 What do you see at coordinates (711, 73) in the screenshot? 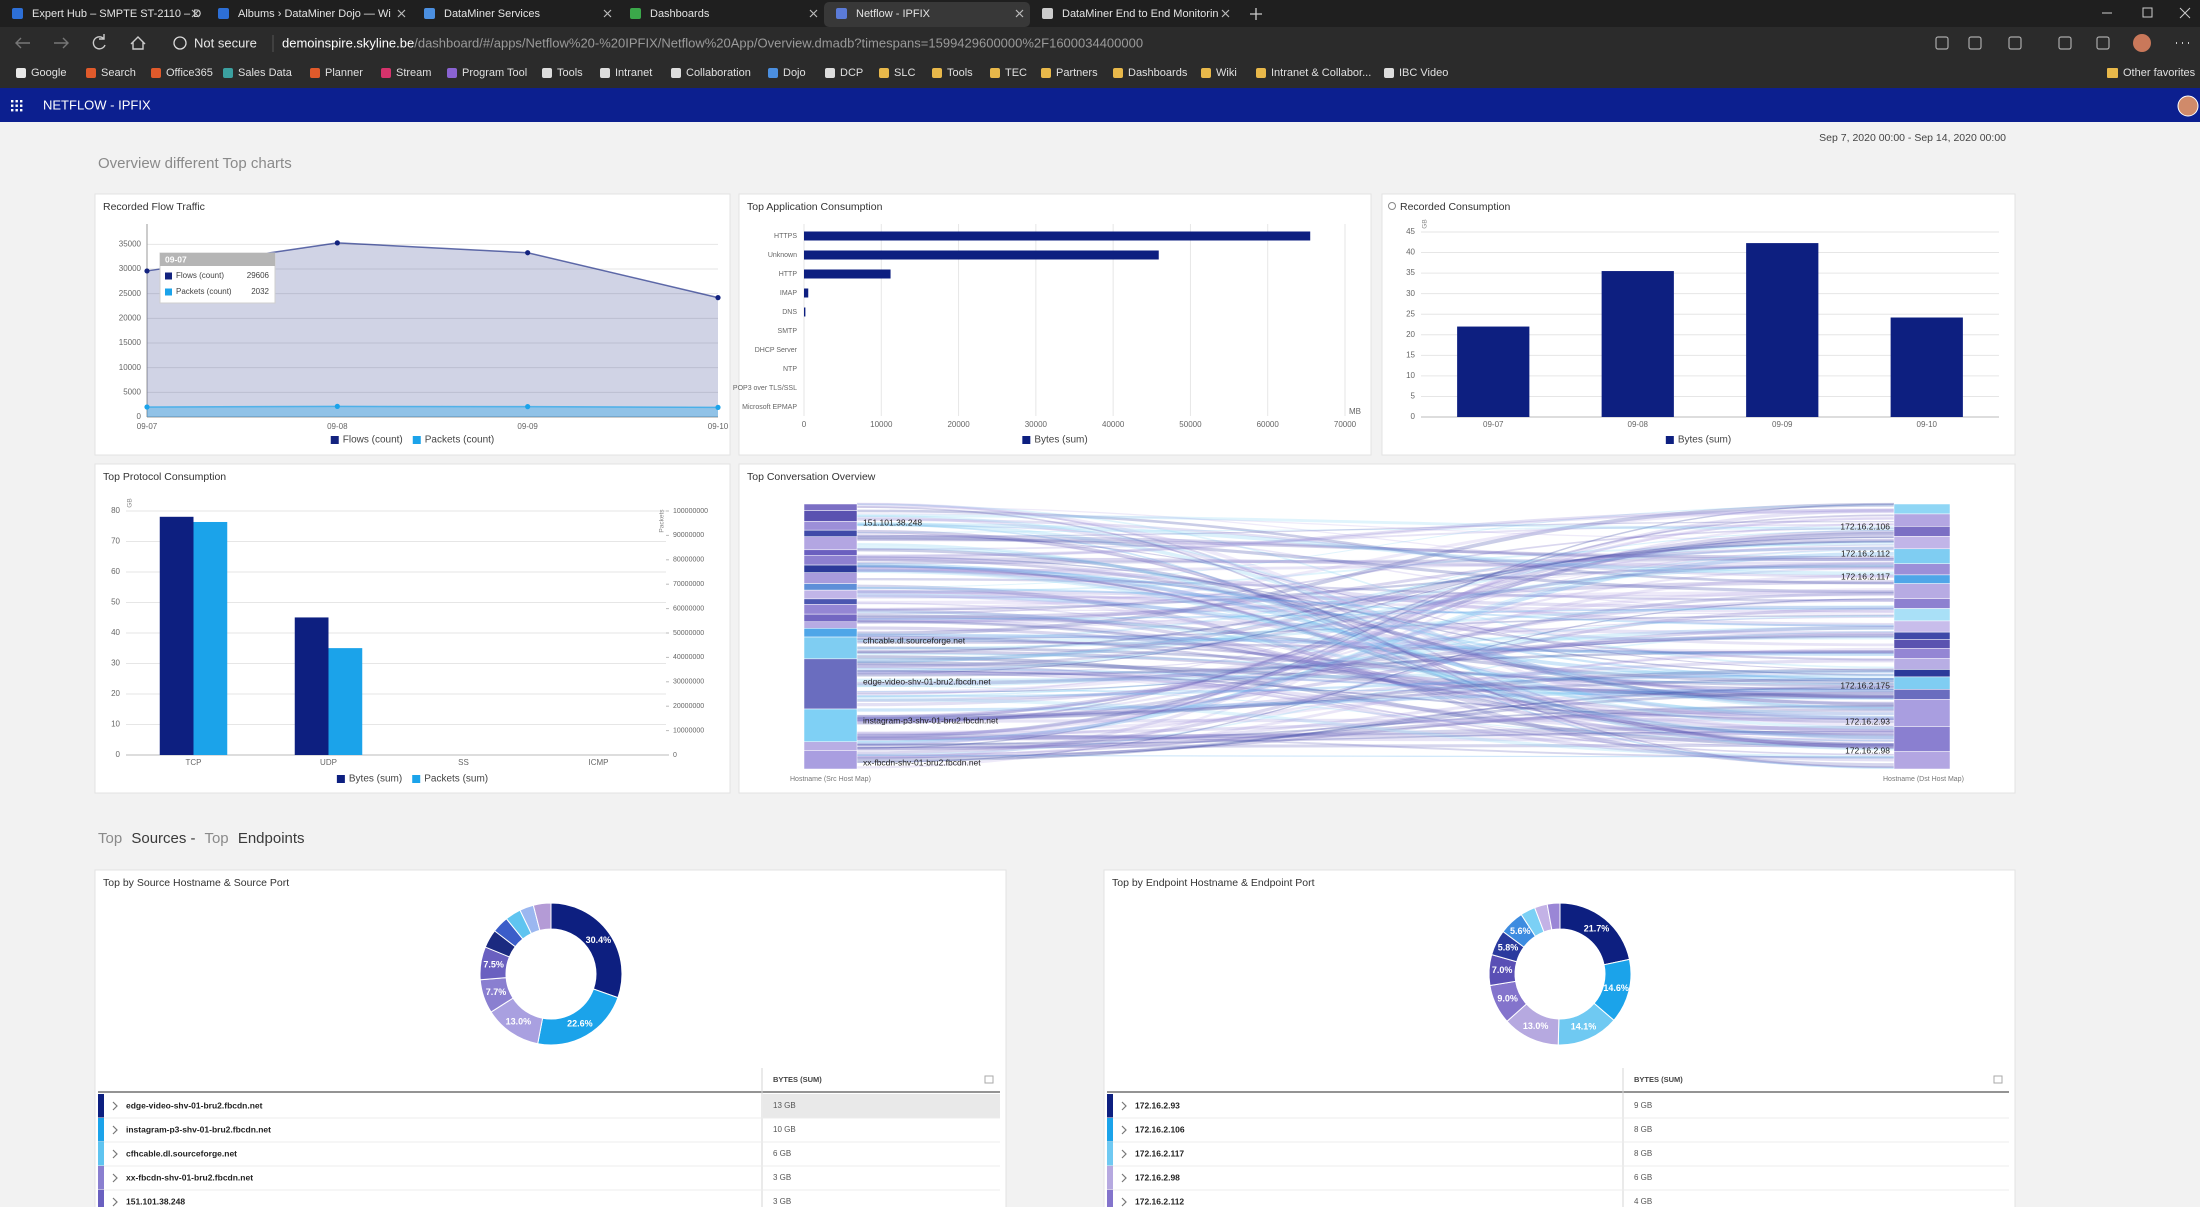
I see `bookmark: Collaboration` at bounding box center [711, 73].